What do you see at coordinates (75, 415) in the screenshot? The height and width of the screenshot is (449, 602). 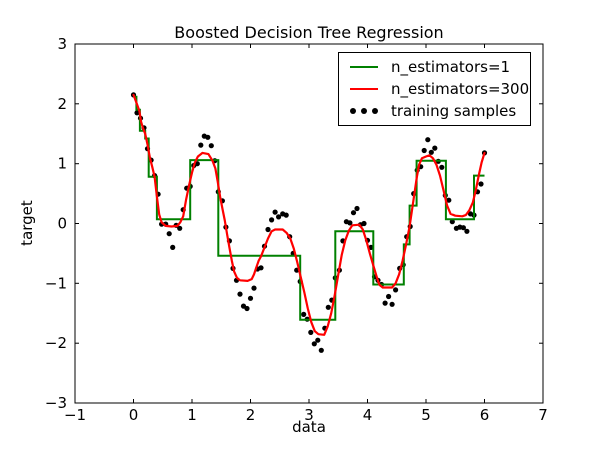 I see `x-tick-label: −1` at bounding box center [75, 415].